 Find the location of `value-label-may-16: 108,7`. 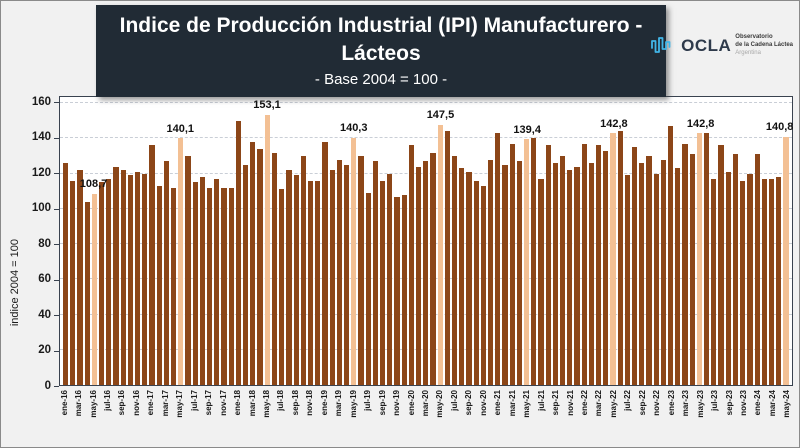

value-label-may-16: 108,7 is located at coordinates (93, 184).